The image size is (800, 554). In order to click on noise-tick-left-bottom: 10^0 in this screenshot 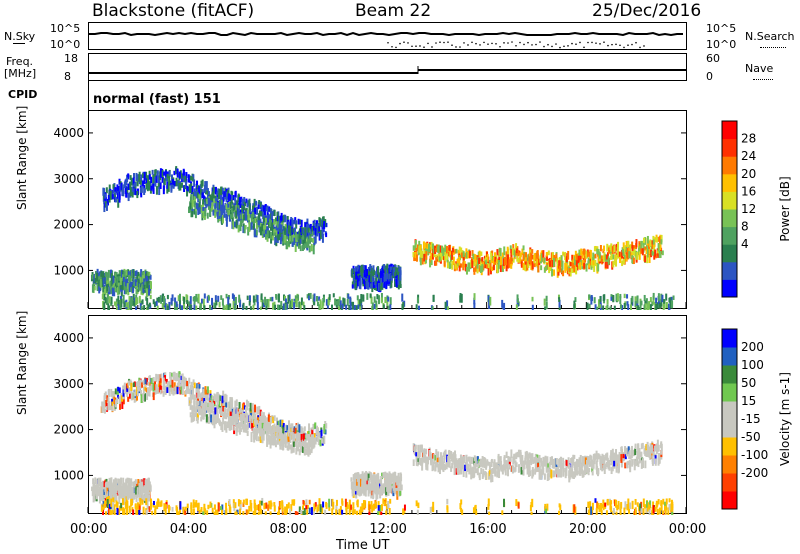, I will do `click(65, 44)`.